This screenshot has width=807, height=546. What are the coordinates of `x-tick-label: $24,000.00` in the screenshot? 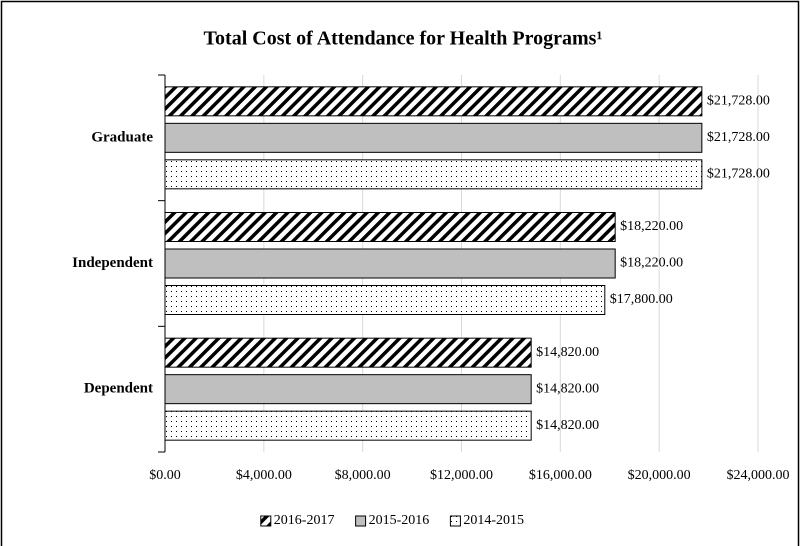 It's located at (758, 475).